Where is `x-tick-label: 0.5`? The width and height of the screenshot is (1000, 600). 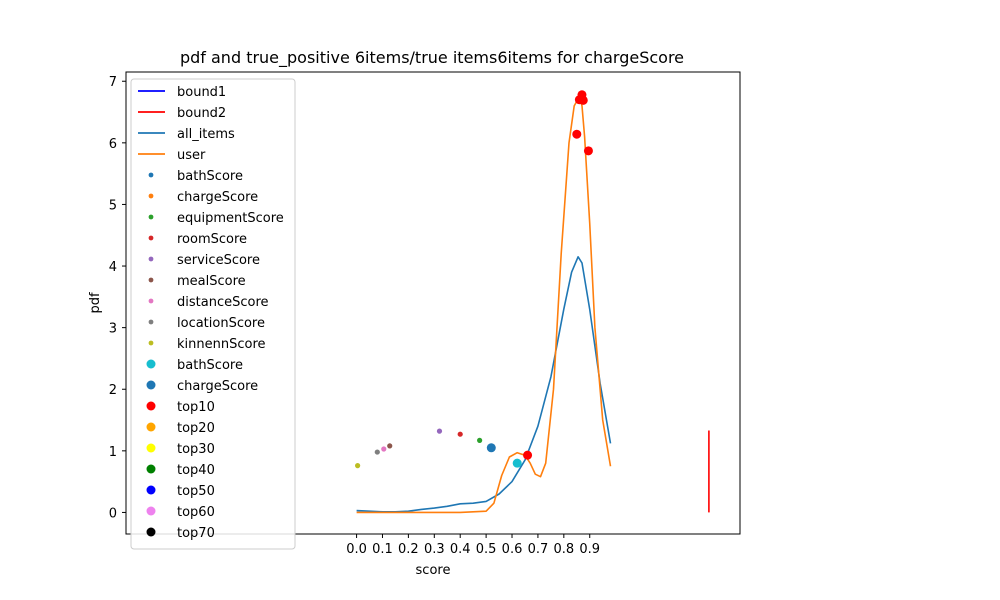 x-tick-label: 0.5 is located at coordinates (486, 549).